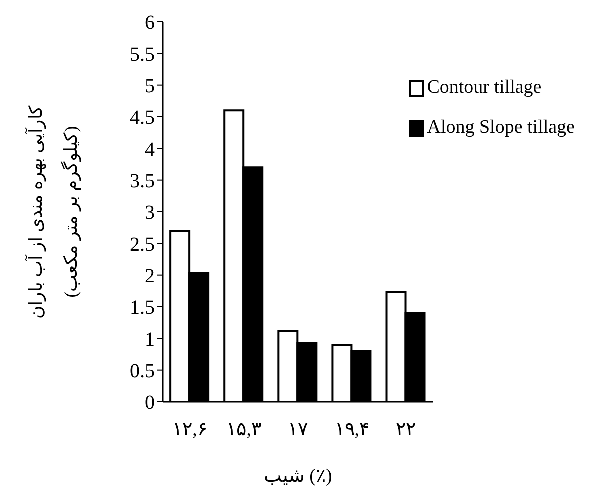 The width and height of the screenshot is (611, 500). I want to click on y-tick-label: 2, so click(150, 276).